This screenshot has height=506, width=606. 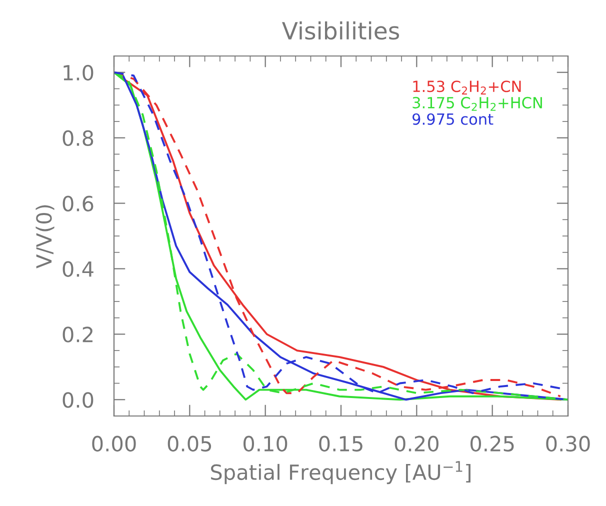 I want to click on y-tick-label: 1.0, so click(x=79, y=72).